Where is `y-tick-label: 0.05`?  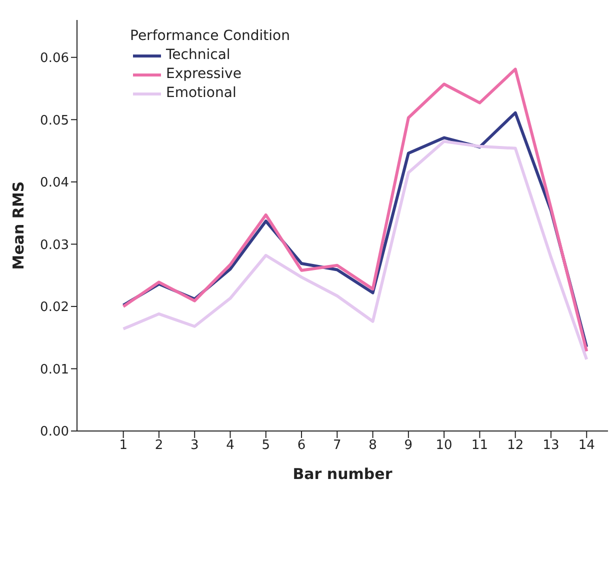 y-tick-label: 0.05 is located at coordinates (54, 120).